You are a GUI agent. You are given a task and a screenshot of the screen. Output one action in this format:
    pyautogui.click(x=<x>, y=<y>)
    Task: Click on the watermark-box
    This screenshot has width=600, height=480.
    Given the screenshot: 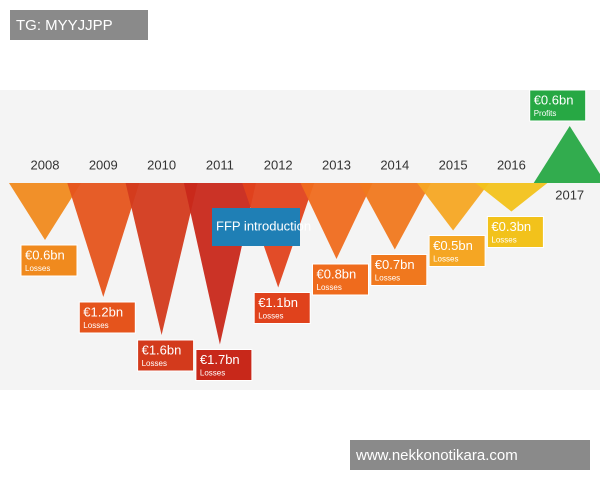 What is the action you would take?
    pyautogui.click(x=79, y=25)
    